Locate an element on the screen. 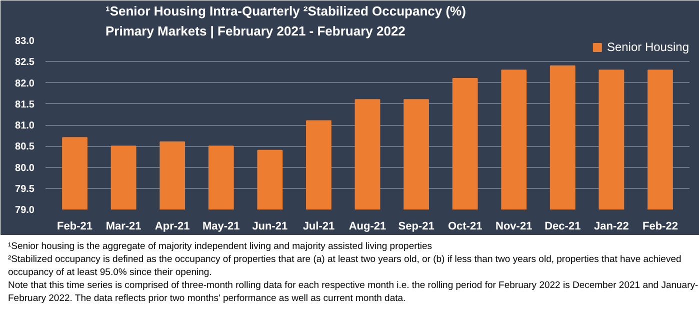  x-tick-label: Nov-21 is located at coordinates (514, 226).